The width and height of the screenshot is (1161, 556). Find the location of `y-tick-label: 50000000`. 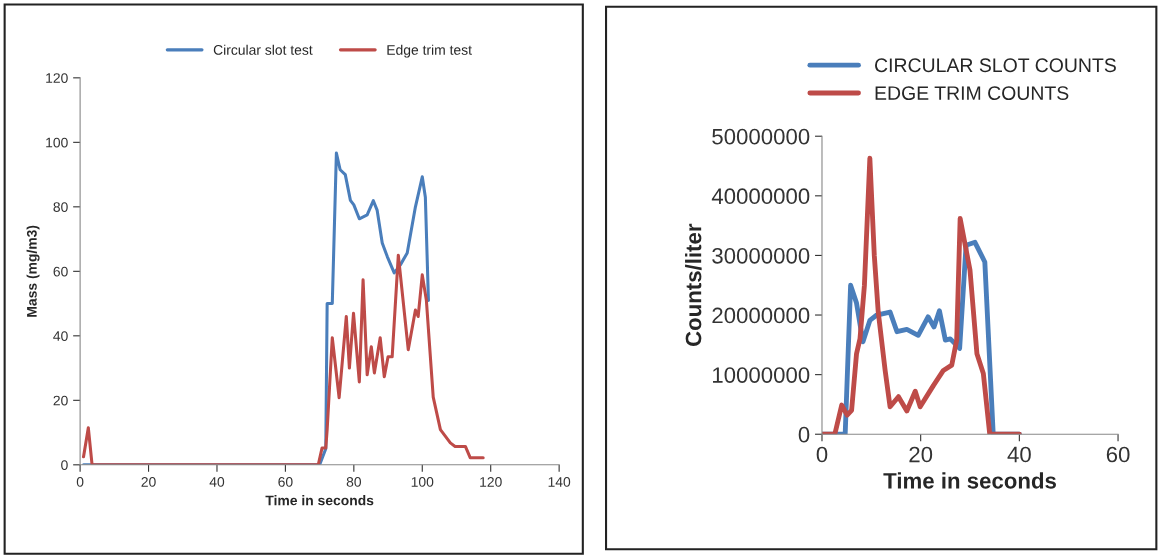

y-tick-label: 50000000 is located at coordinates (761, 136).